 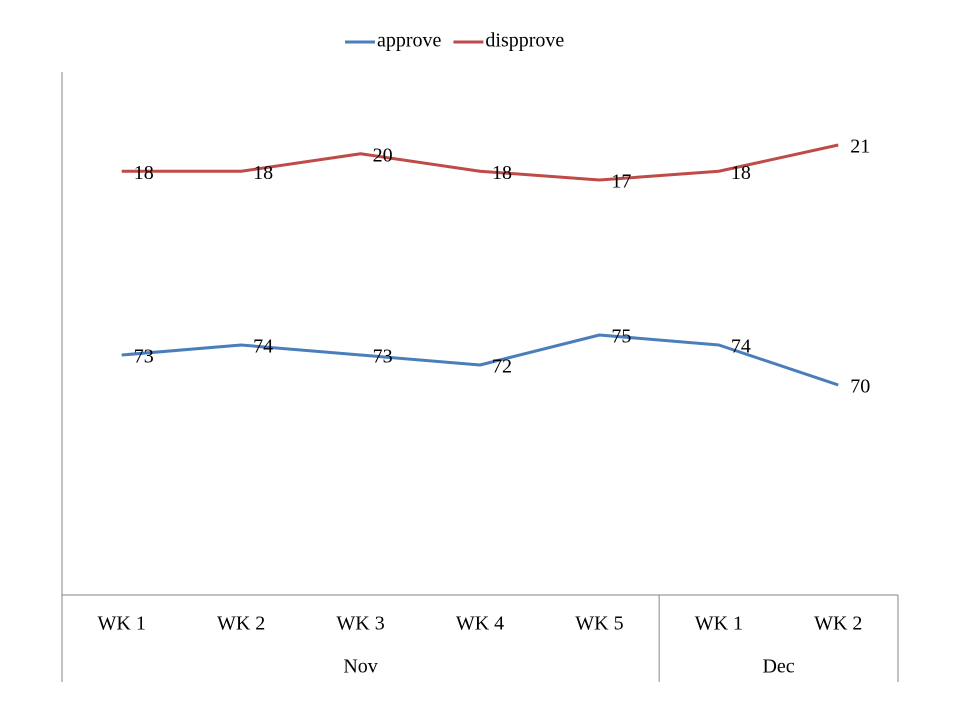 What do you see at coordinates (360, 624) in the screenshot?
I see `x-tick-label: WK 3` at bounding box center [360, 624].